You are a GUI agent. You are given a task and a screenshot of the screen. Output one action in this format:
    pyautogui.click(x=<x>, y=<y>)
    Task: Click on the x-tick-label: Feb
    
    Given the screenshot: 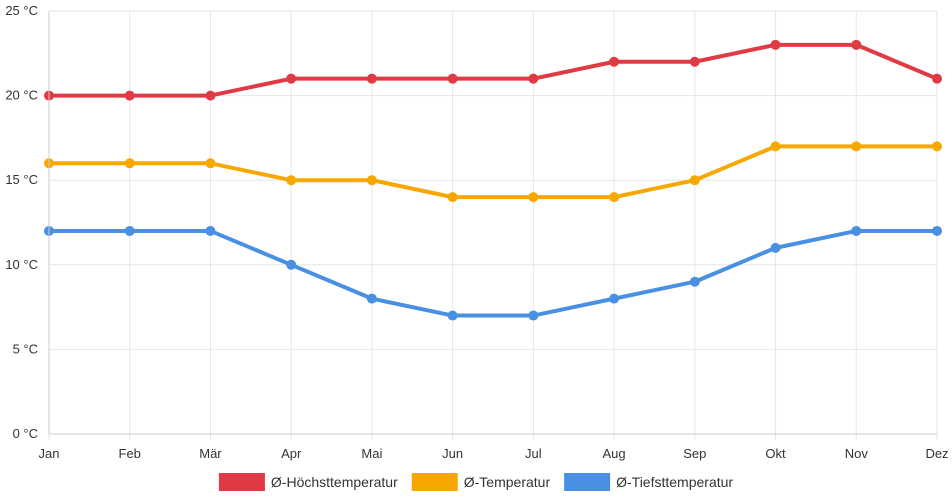 What is the action you would take?
    pyautogui.click(x=130, y=453)
    